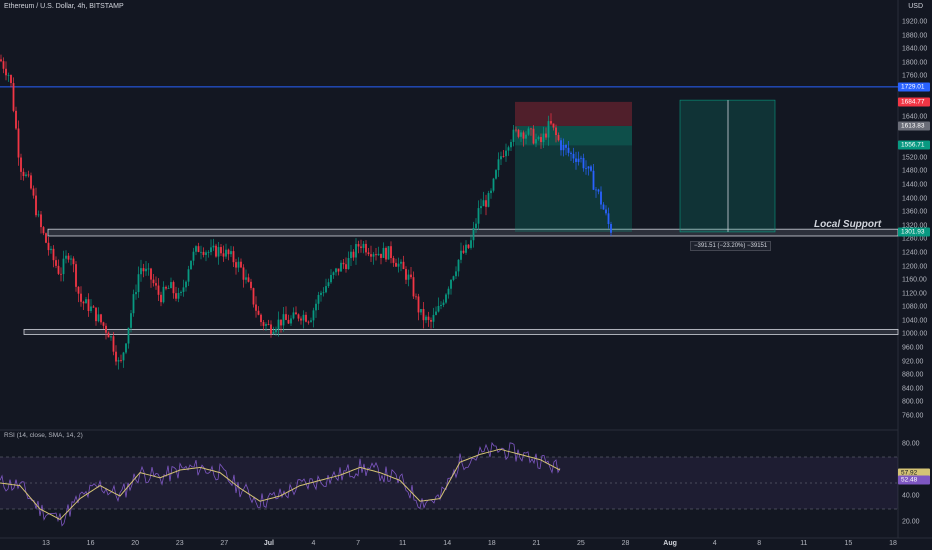 The width and height of the screenshot is (932, 550). Describe the element at coordinates (670, 543) in the screenshot. I see `time-tick: Aug` at that location.